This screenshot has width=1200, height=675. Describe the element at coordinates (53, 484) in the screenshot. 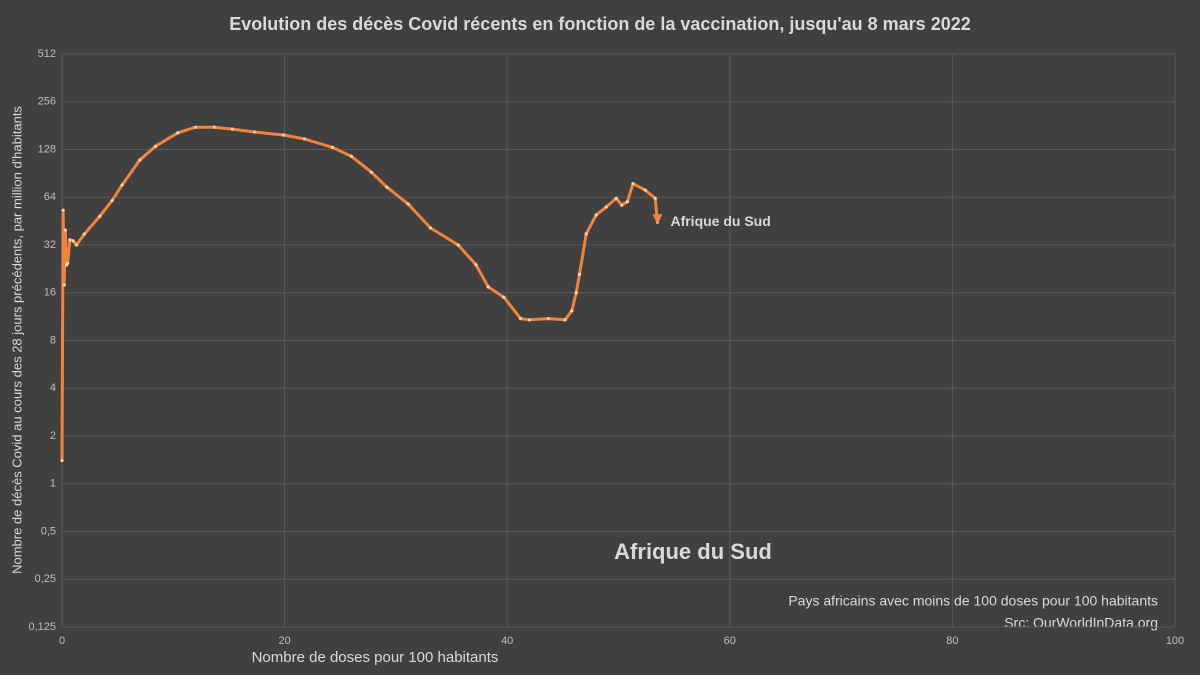

I see `y-tick-label: 1` at that location.